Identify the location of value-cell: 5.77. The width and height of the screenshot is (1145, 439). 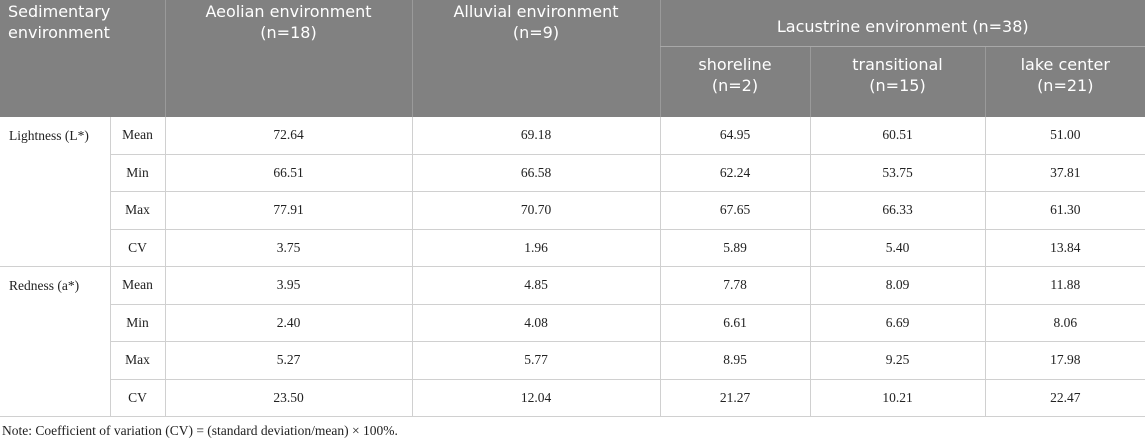
(535, 360).